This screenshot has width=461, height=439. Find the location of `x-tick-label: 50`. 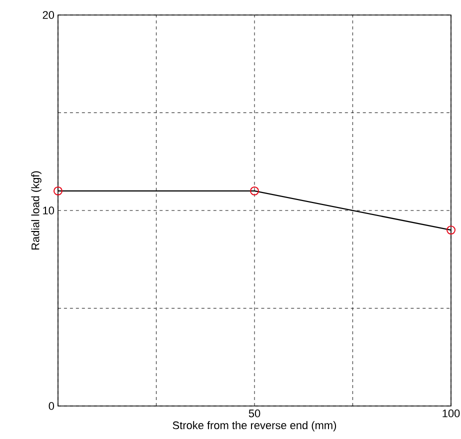

x-tick-label: 50 is located at coordinates (254, 414).